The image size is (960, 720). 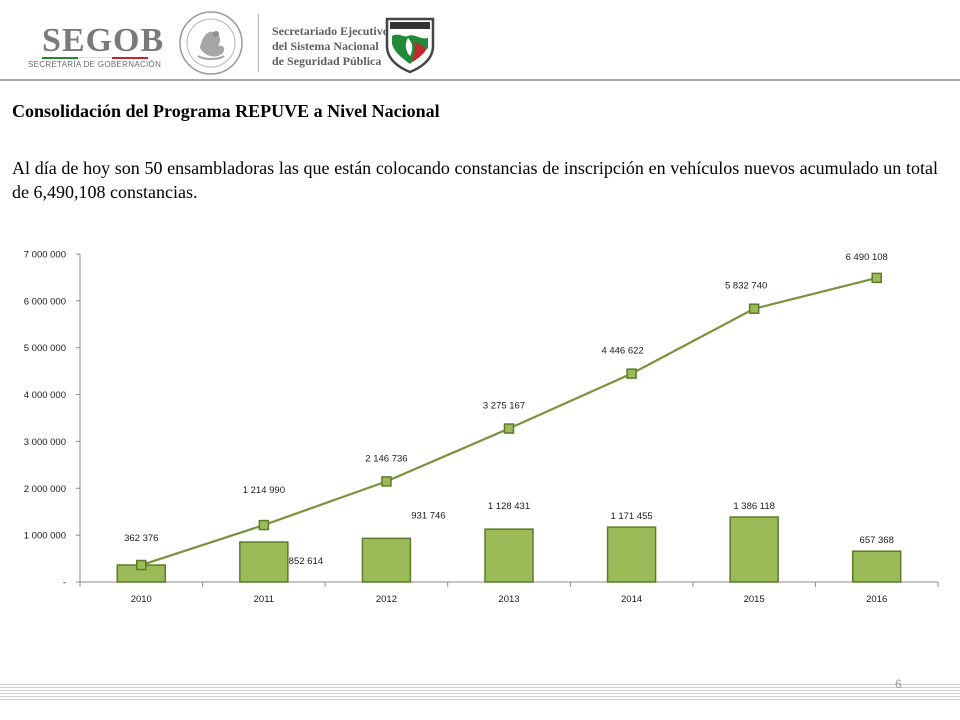 I want to click on segob-logo-text: SEGOB, so click(x=103, y=40).